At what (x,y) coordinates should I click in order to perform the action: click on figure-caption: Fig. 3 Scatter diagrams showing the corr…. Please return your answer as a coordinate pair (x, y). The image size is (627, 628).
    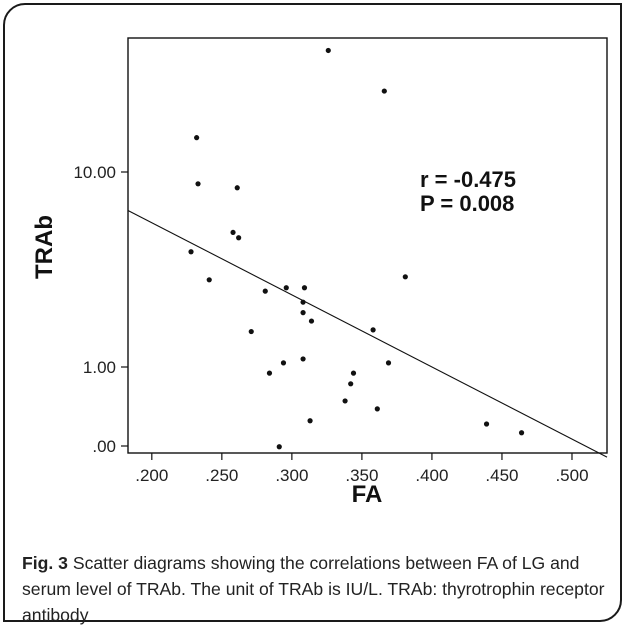
    Looking at the image, I should click on (317, 589).